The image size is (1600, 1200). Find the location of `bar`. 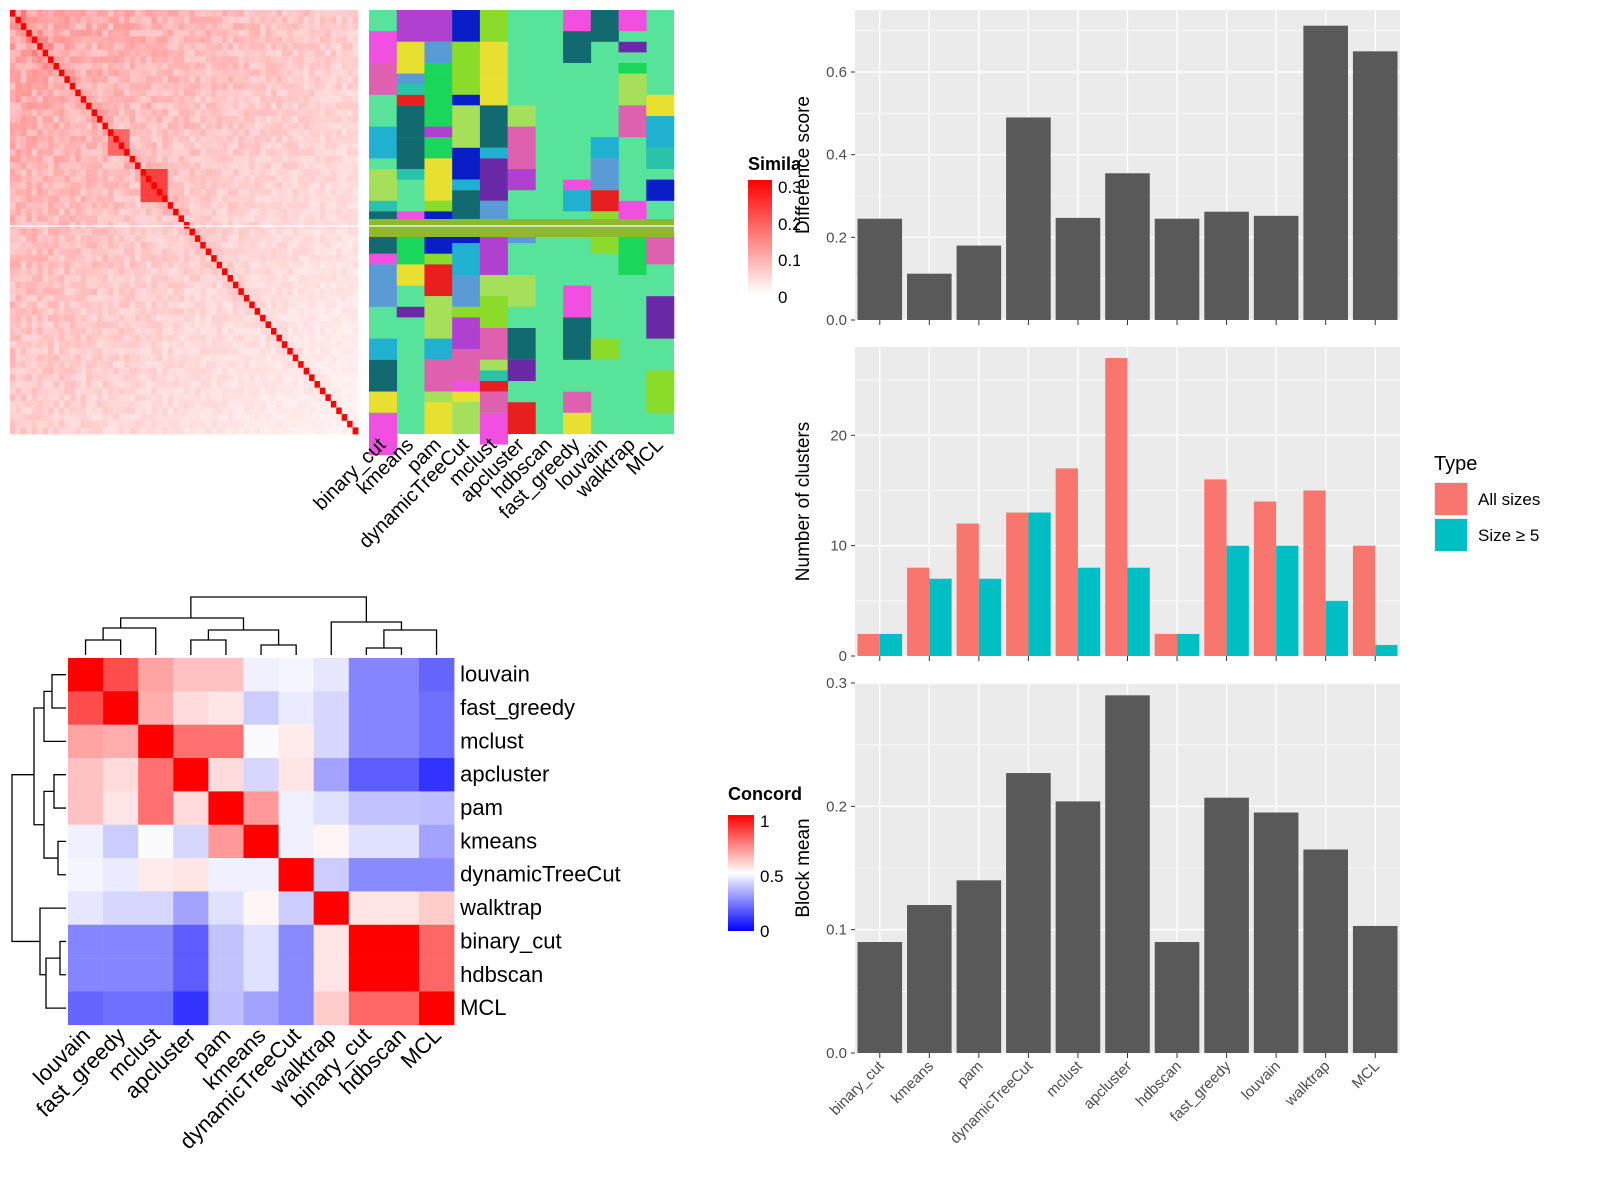

bar is located at coordinates (1177, 269).